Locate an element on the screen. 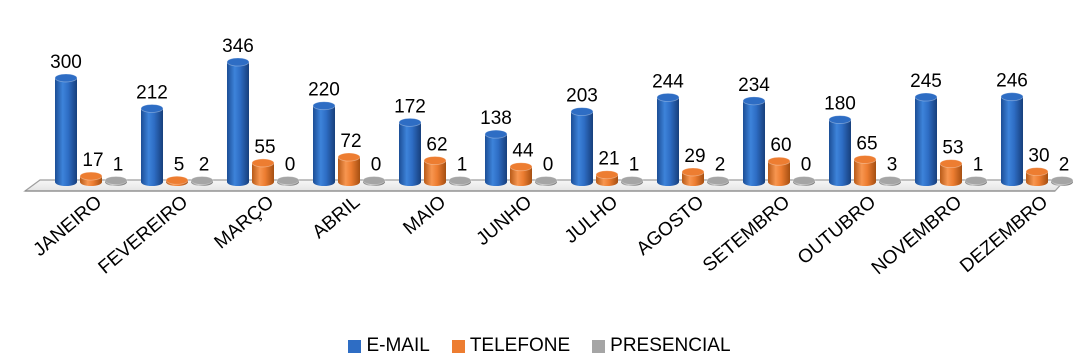 The height and width of the screenshot is (361, 1079). bar-telefone-4-top is located at coordinates (435, 160).